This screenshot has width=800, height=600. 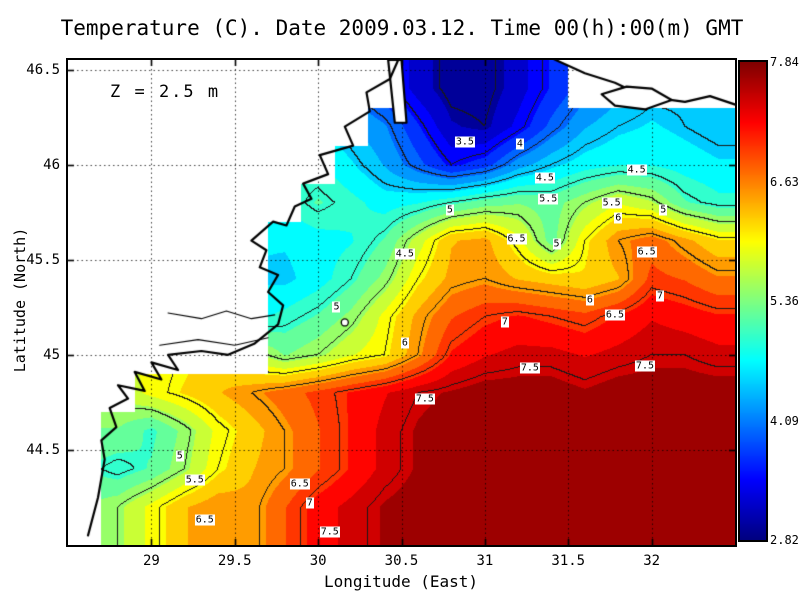 I want to click on colorbar-tick-label: 6.63, so click(x=784, y=181).